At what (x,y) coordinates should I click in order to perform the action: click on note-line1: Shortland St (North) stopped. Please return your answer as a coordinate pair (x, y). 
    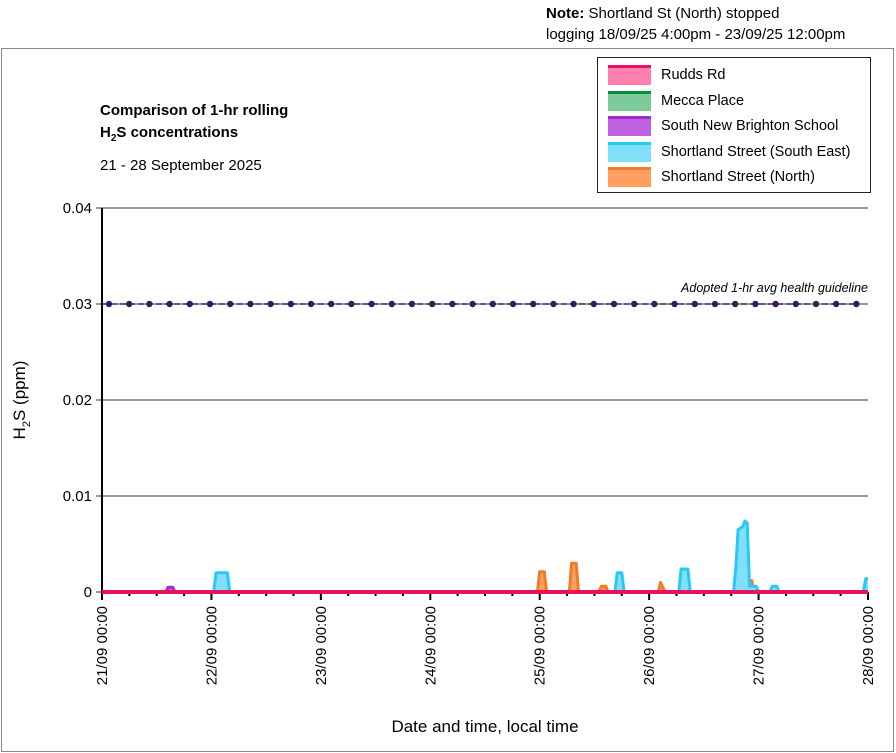
    Looking at the image, I should click on (684, 13).